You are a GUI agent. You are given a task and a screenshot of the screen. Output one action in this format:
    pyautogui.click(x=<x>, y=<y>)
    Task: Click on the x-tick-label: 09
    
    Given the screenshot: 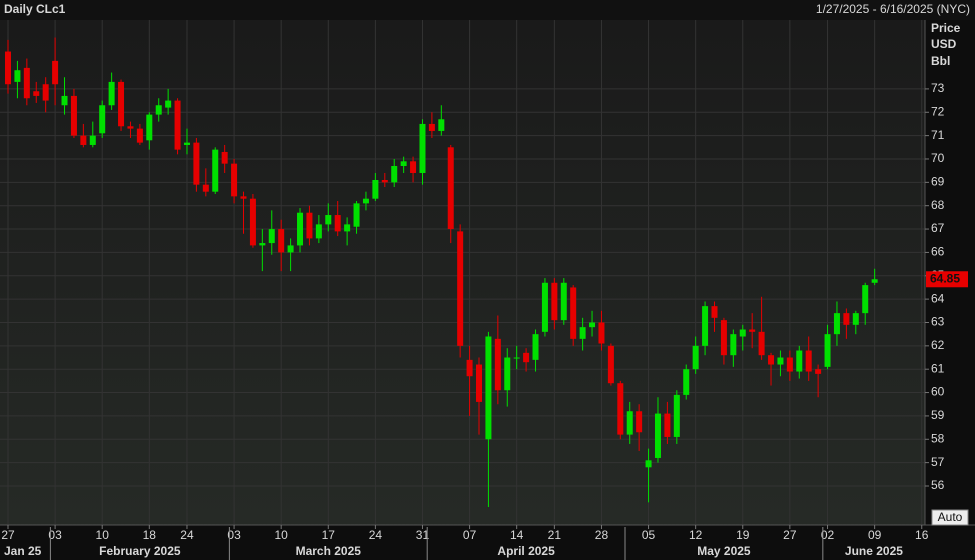 What is the action you would take?
    pyautogui.click(x=875, y=535)
    